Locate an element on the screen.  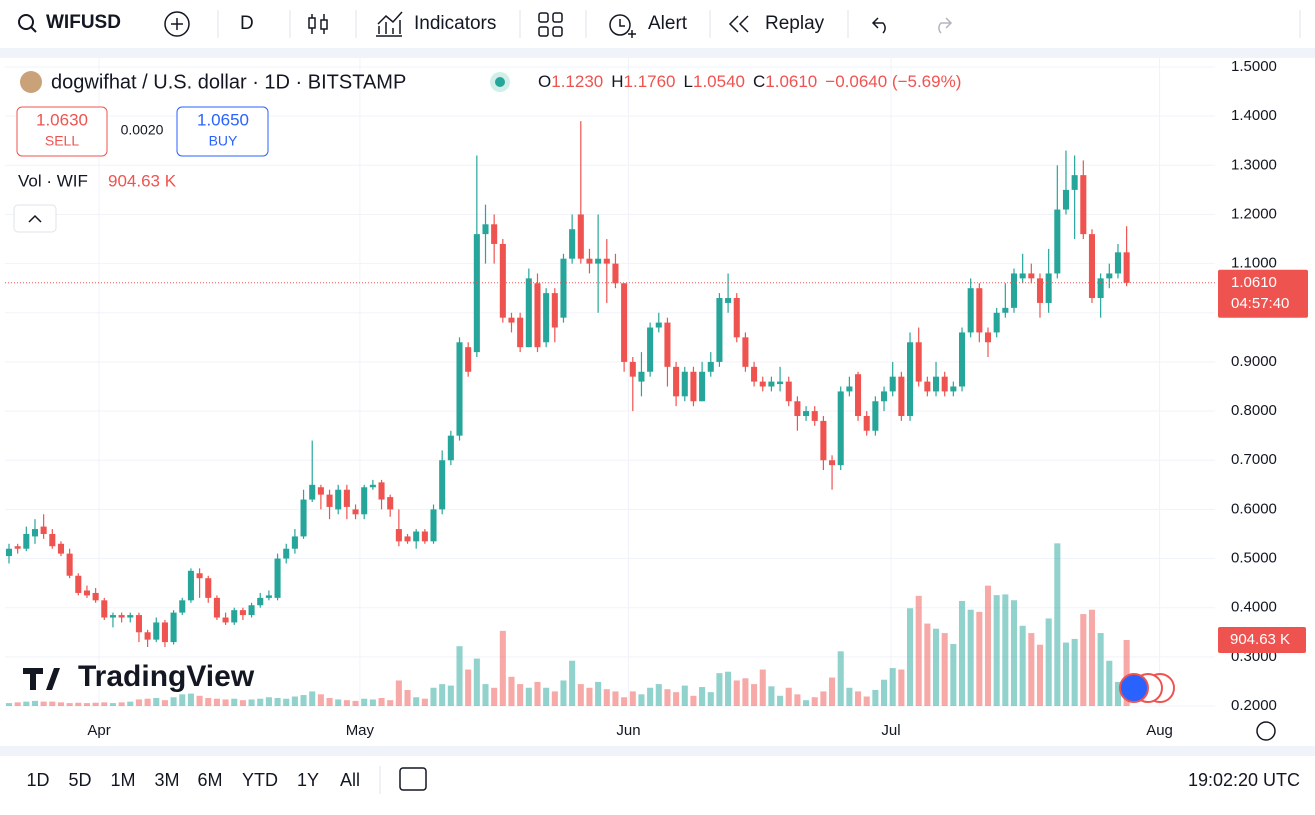
change: −0.0640 (−5.69%) is located at coordinates (893, 81).